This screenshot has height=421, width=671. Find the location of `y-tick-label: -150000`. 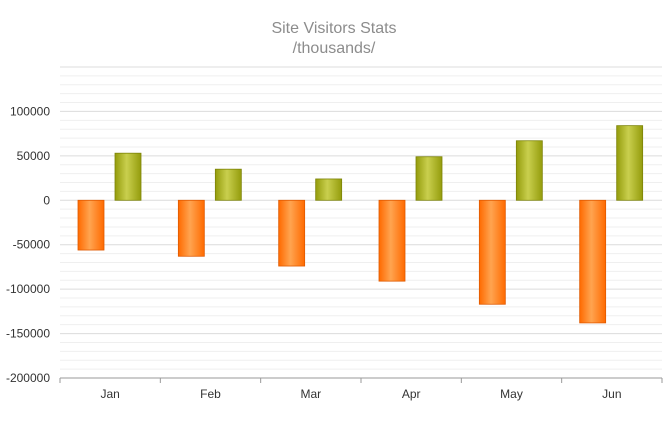

y-tick-label: -150000 is located at coordinates (28, 334).